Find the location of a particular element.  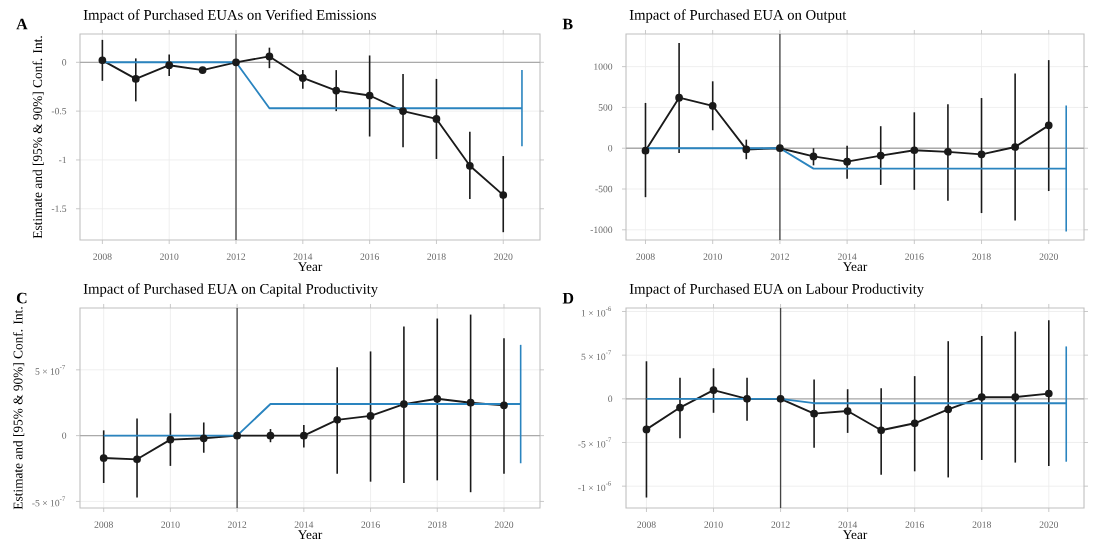

text: A is located at coordinates (22, 24).